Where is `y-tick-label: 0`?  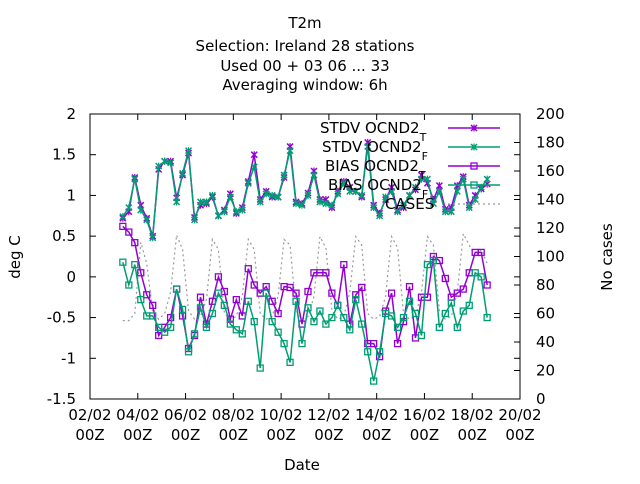 y-tick-label: 0 is located at coordinates (71, 277).